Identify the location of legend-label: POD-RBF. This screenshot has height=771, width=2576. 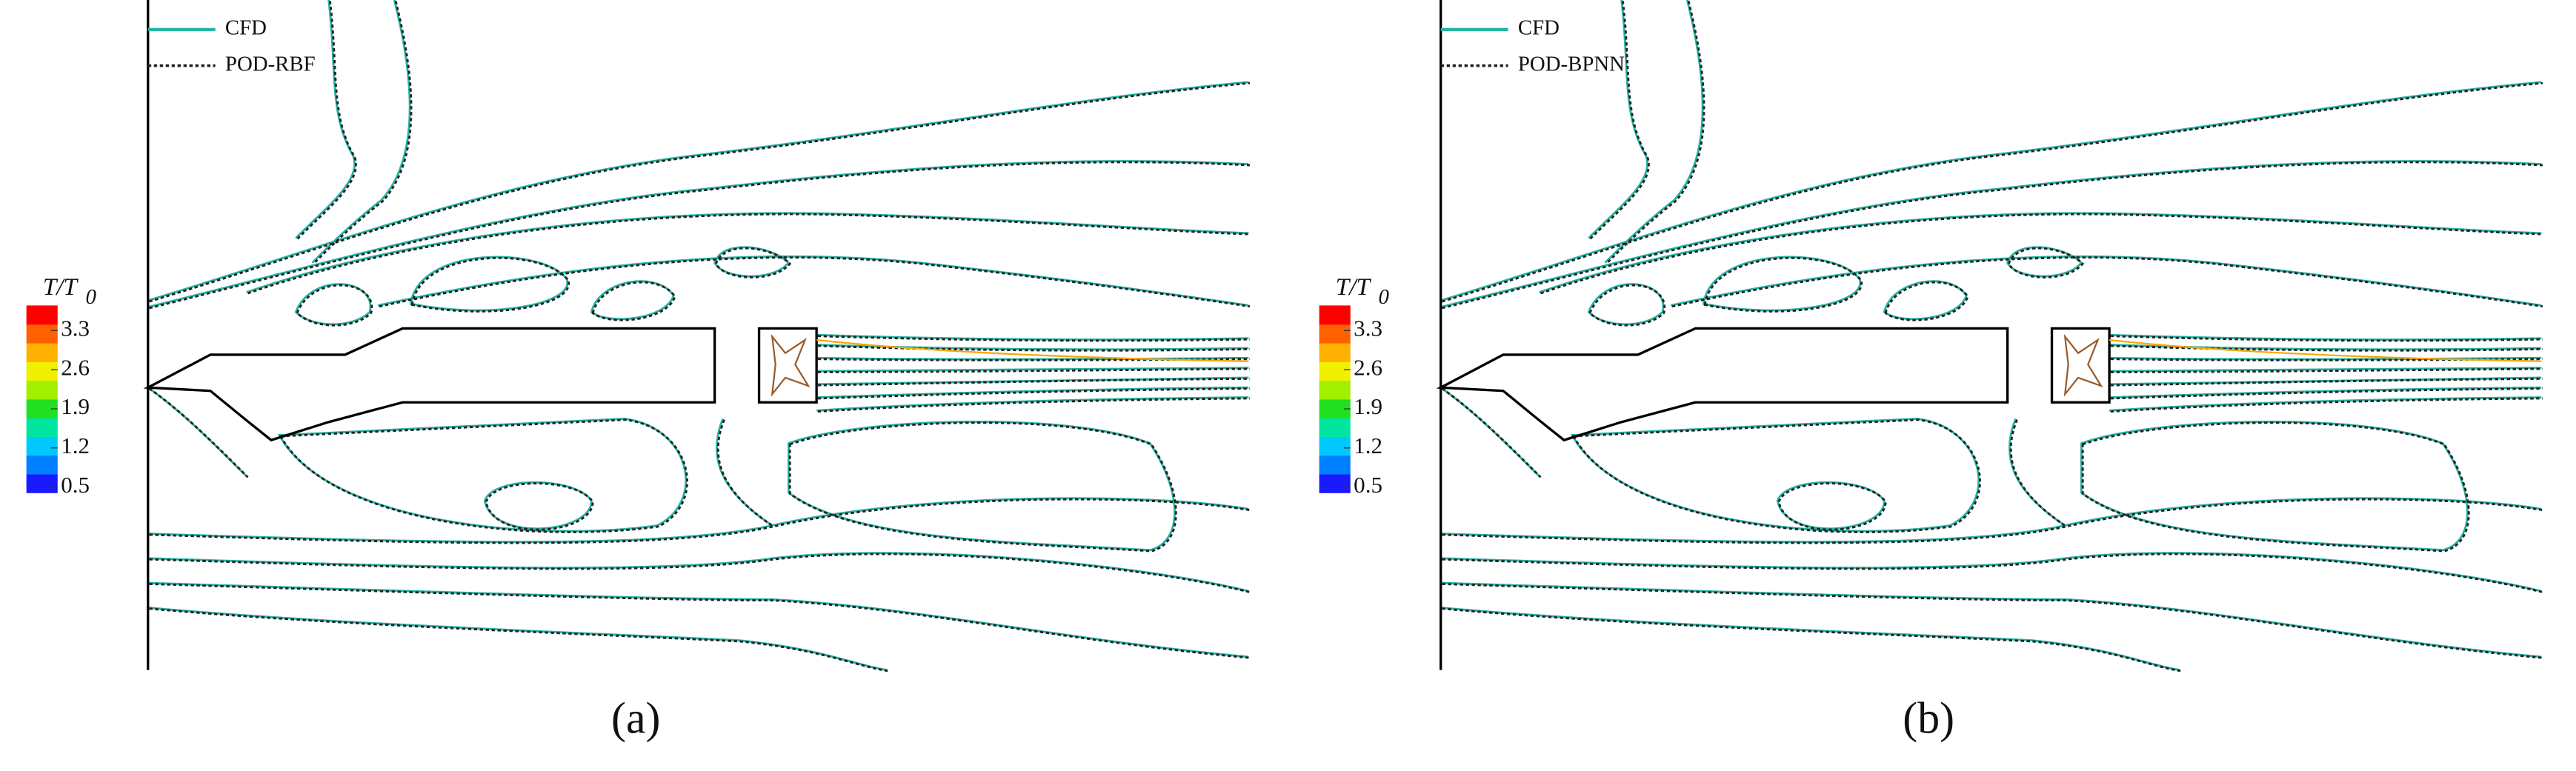
(270, 64).